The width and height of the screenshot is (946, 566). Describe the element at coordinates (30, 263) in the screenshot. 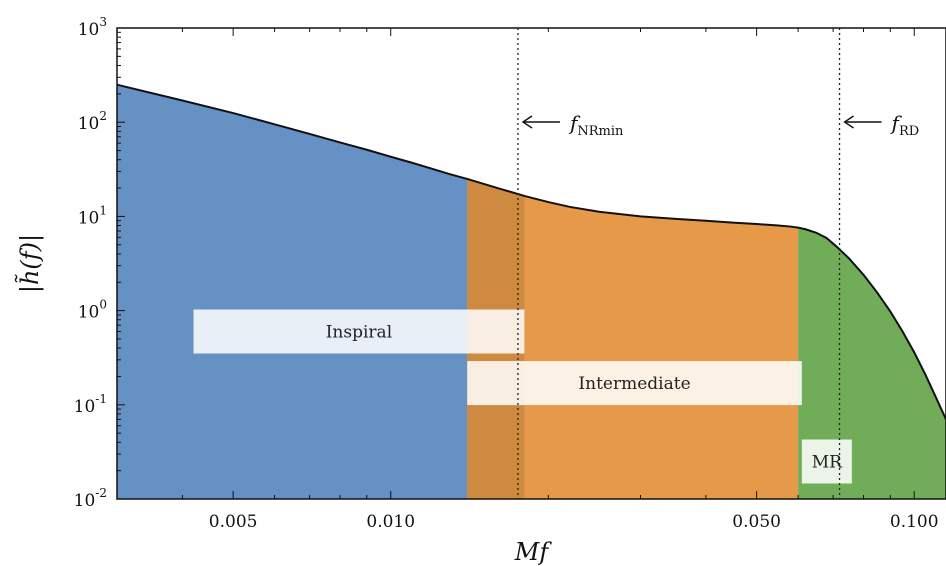

I see `y-axis-title: |h̃(f)|` at that location.